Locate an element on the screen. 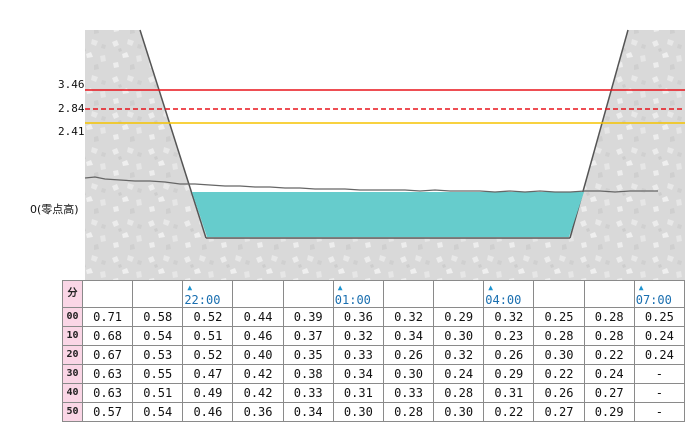 The image size is (700, 430). time-marker-label: 22:00 is located at coordinates (202, 300).